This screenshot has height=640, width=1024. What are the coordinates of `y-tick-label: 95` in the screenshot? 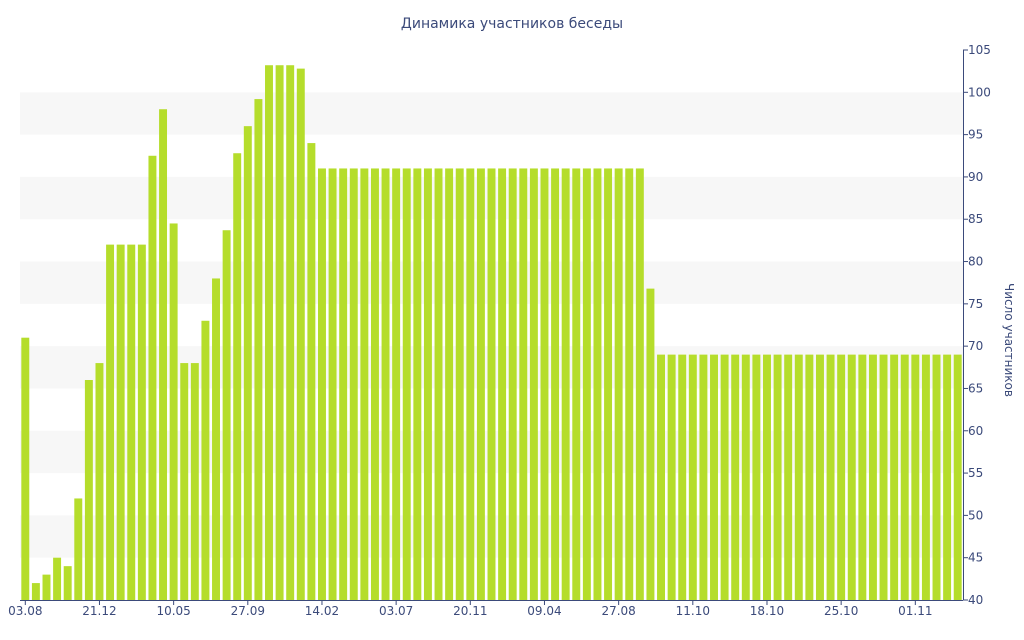 It's located at (975, 135).